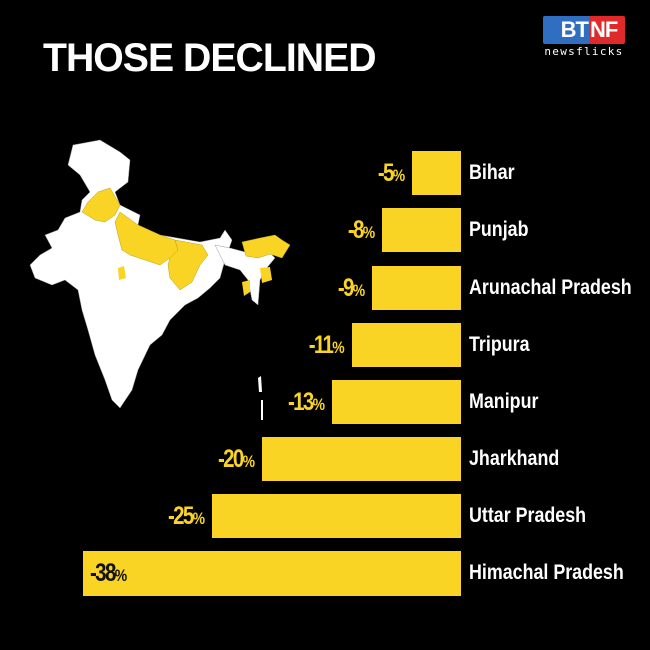 This screenshot has width=650, height=650. I want to click on bt-newsflicks-logo: BT NF newsflicks, so click(584, 37).